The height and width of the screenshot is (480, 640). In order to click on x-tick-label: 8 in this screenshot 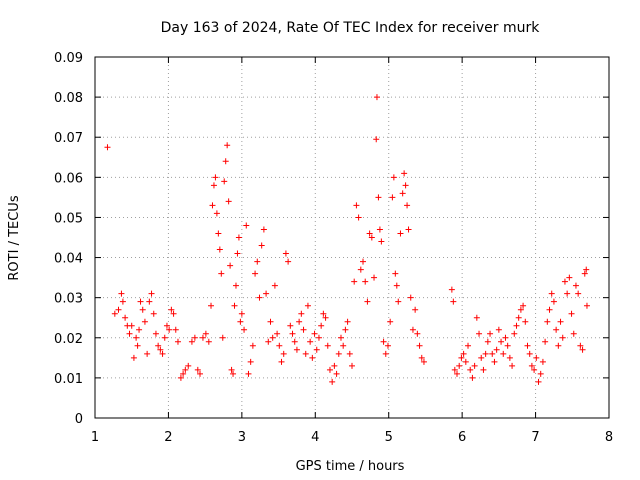, I will do `click(609, 437)`.